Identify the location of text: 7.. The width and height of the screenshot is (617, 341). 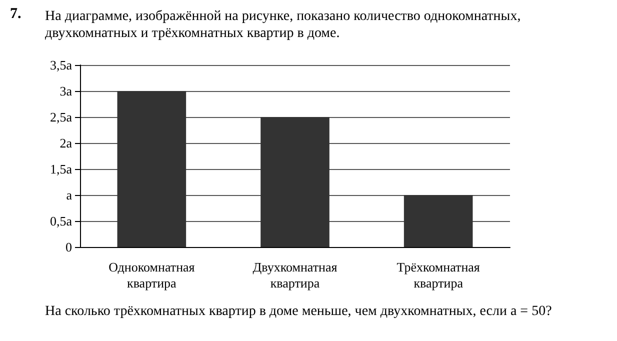
(16, 14).